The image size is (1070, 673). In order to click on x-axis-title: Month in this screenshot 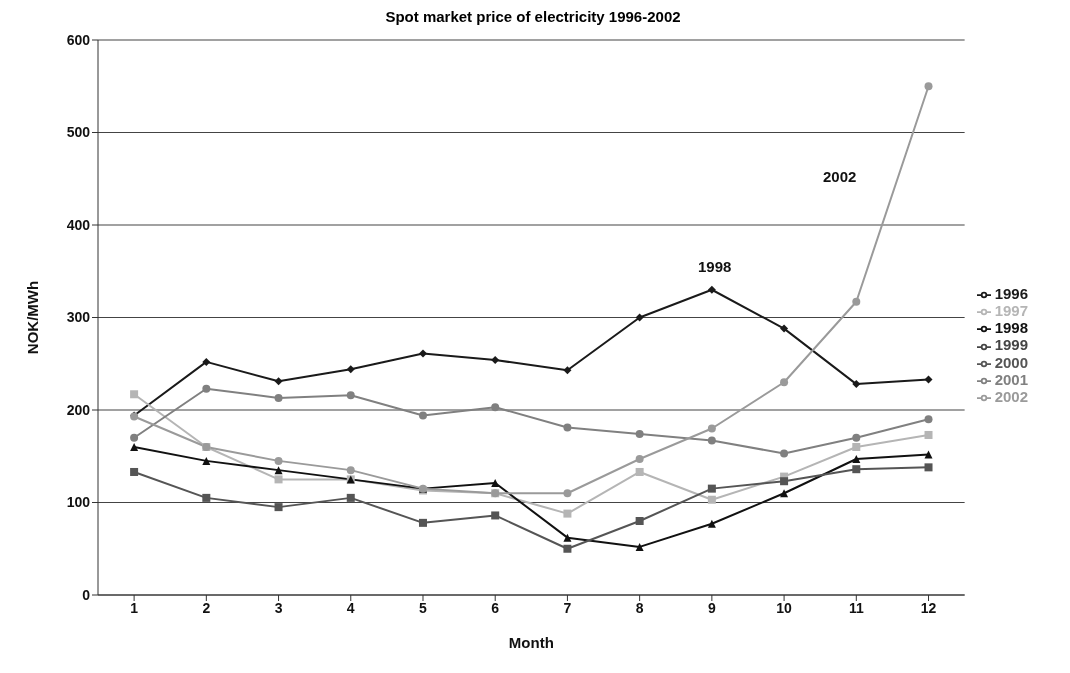, I will do `click(531, 642)`.